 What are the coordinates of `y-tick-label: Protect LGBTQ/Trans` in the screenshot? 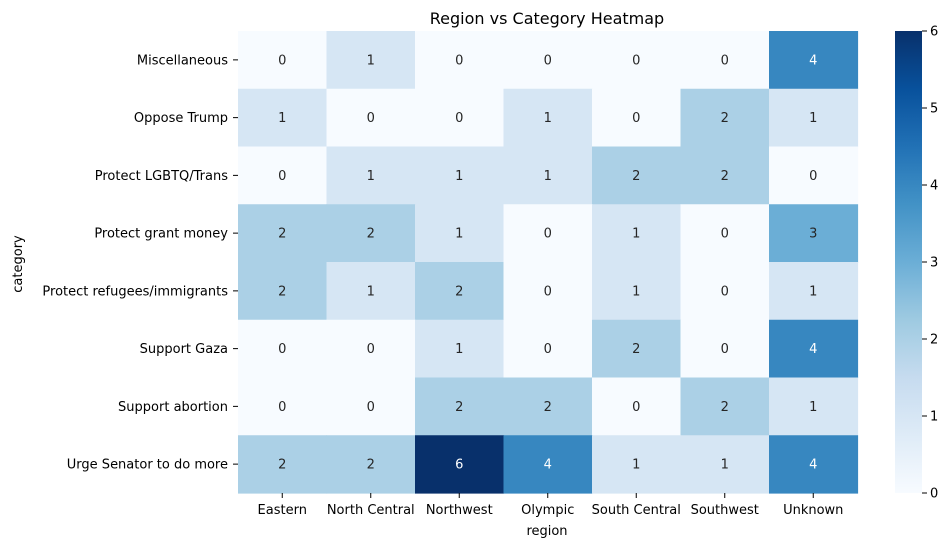 It's located at (161, 176).